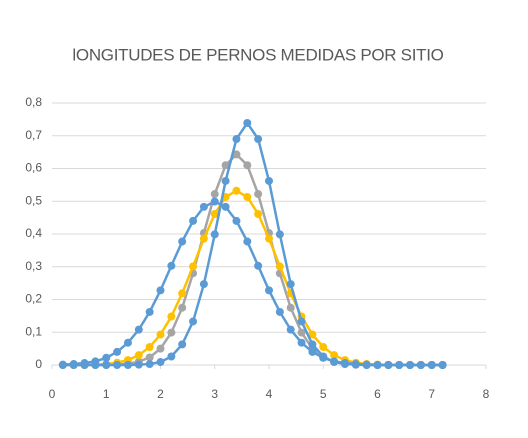  I want to click on x-tick-label: 1, so click(106, 394).